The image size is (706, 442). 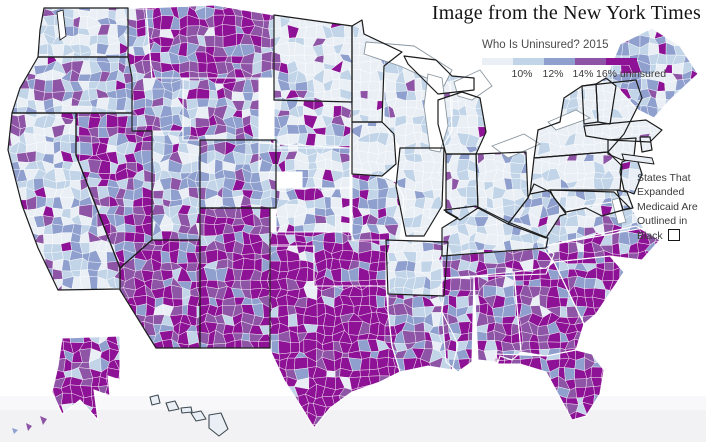 I want to click on legend-color-bar, so click(x=559, y=61).